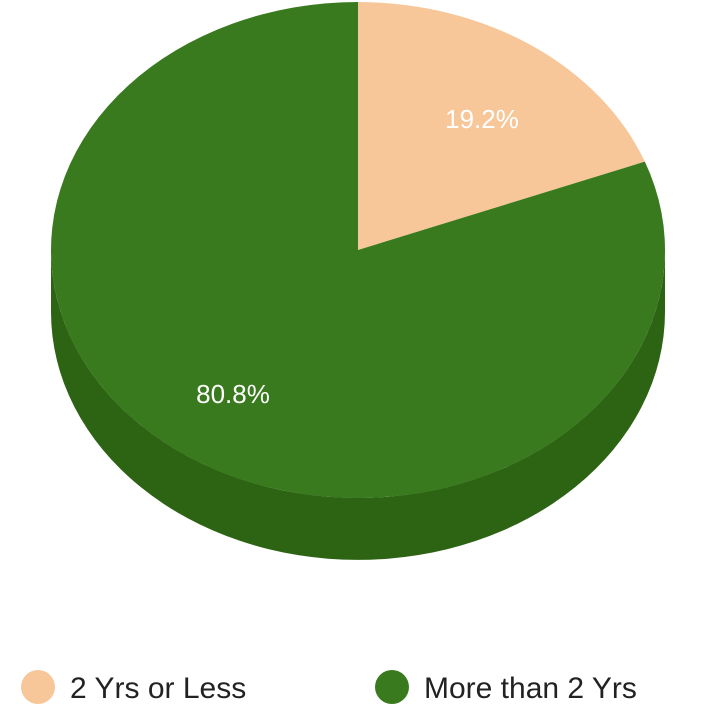 This screenshot has height=704, width=701. I want to click on slice-2-yrs-or-less, so click(501, 126).